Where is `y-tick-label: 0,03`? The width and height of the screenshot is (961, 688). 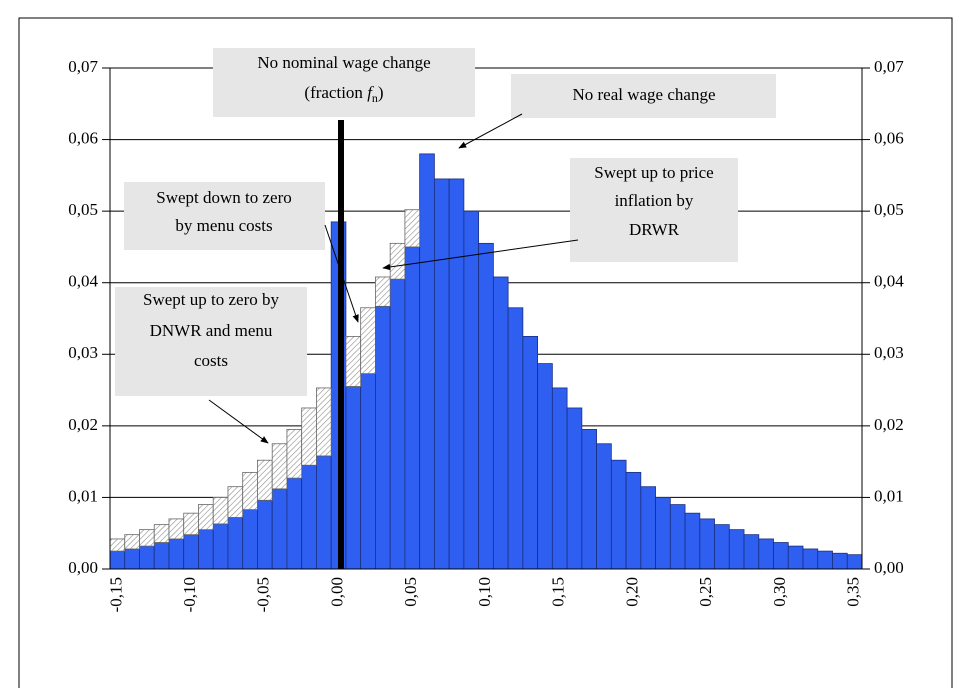
y-tick-label: 0,03 is located at coordinates (83, 352).